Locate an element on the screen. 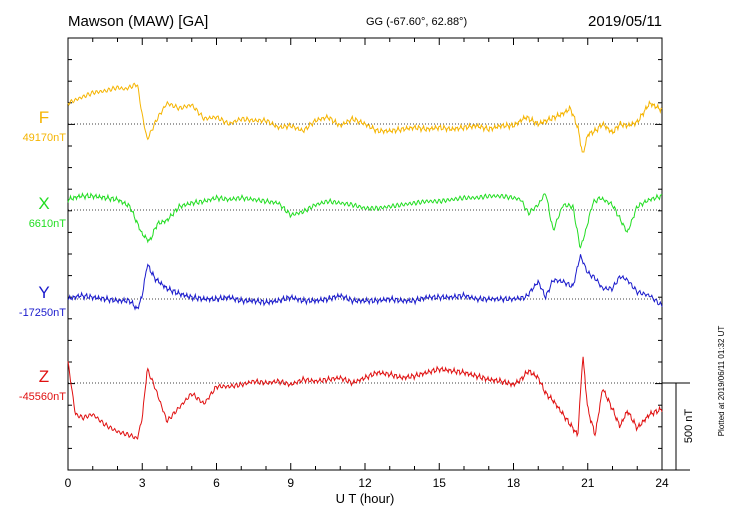 The image size is (730, 520). x-tick-label: 24 is located at coordinates (662, 483).